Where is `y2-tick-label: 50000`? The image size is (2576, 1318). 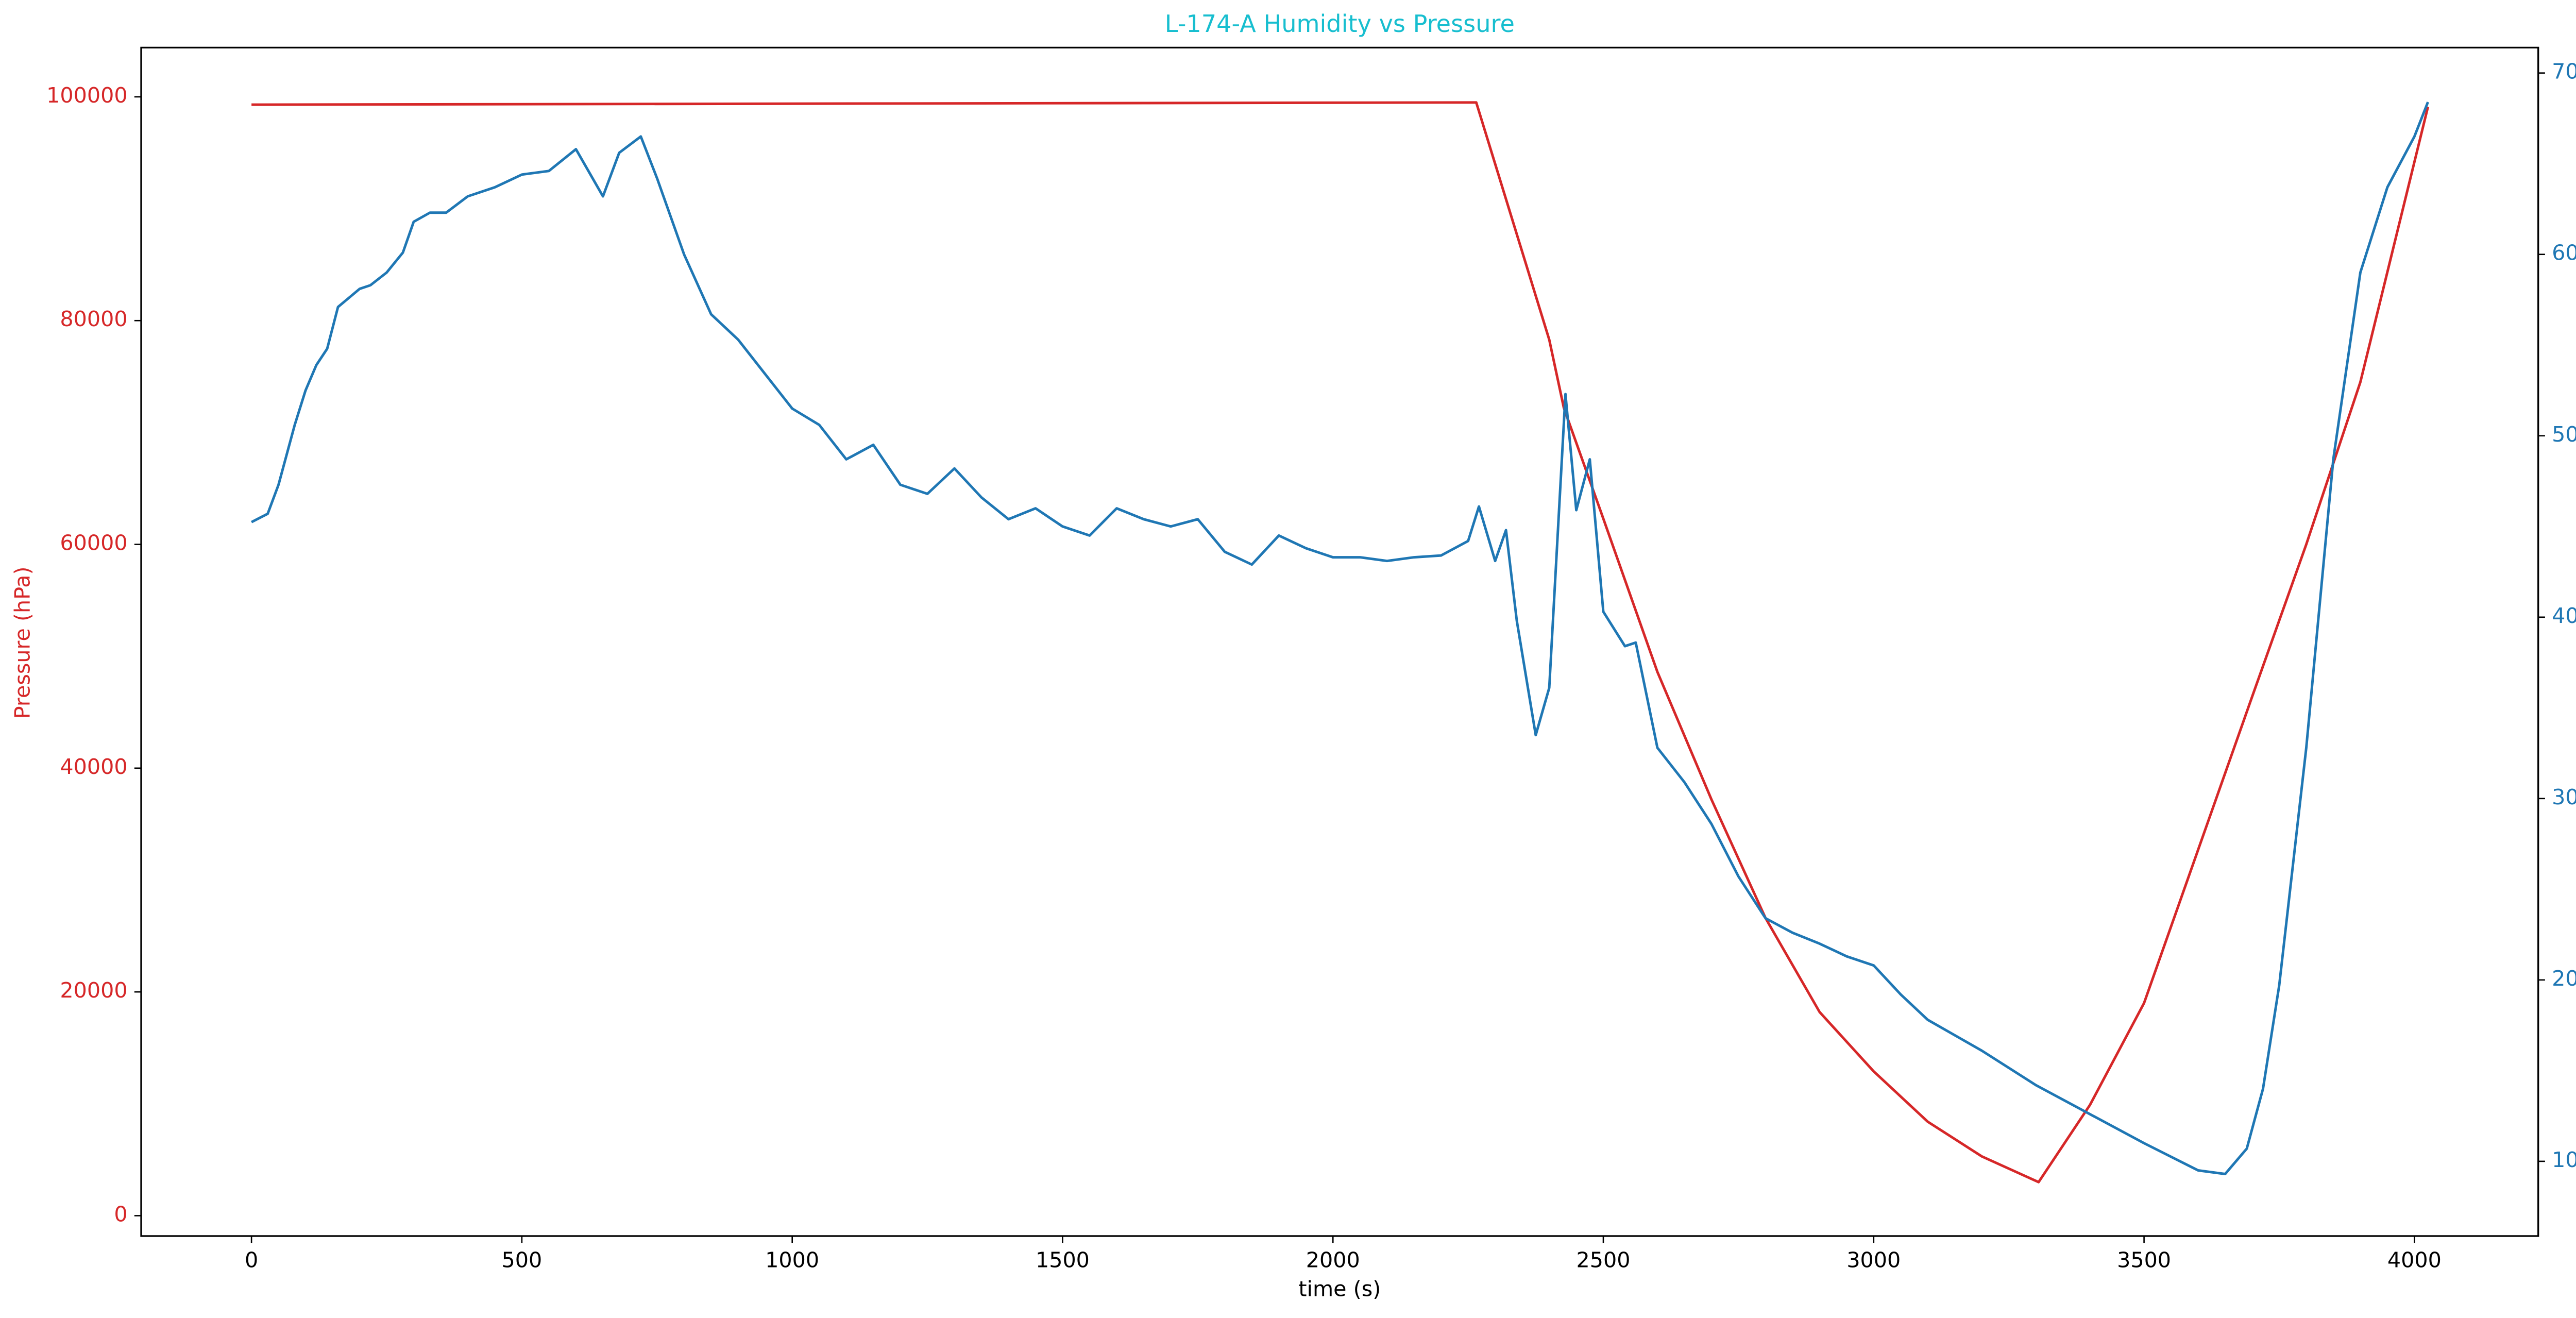
y2-tick-label: 50000 is located at coordinates (2564, 435).